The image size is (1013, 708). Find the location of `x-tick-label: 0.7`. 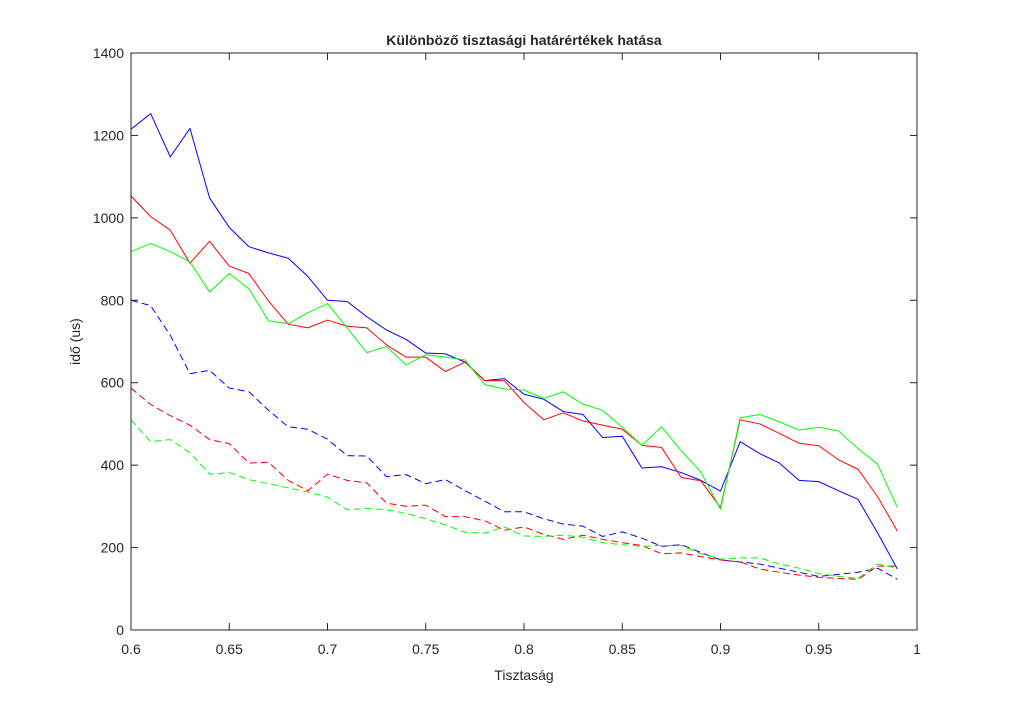

x-tick-label: 0.7 is located at coordinates (328, 649).